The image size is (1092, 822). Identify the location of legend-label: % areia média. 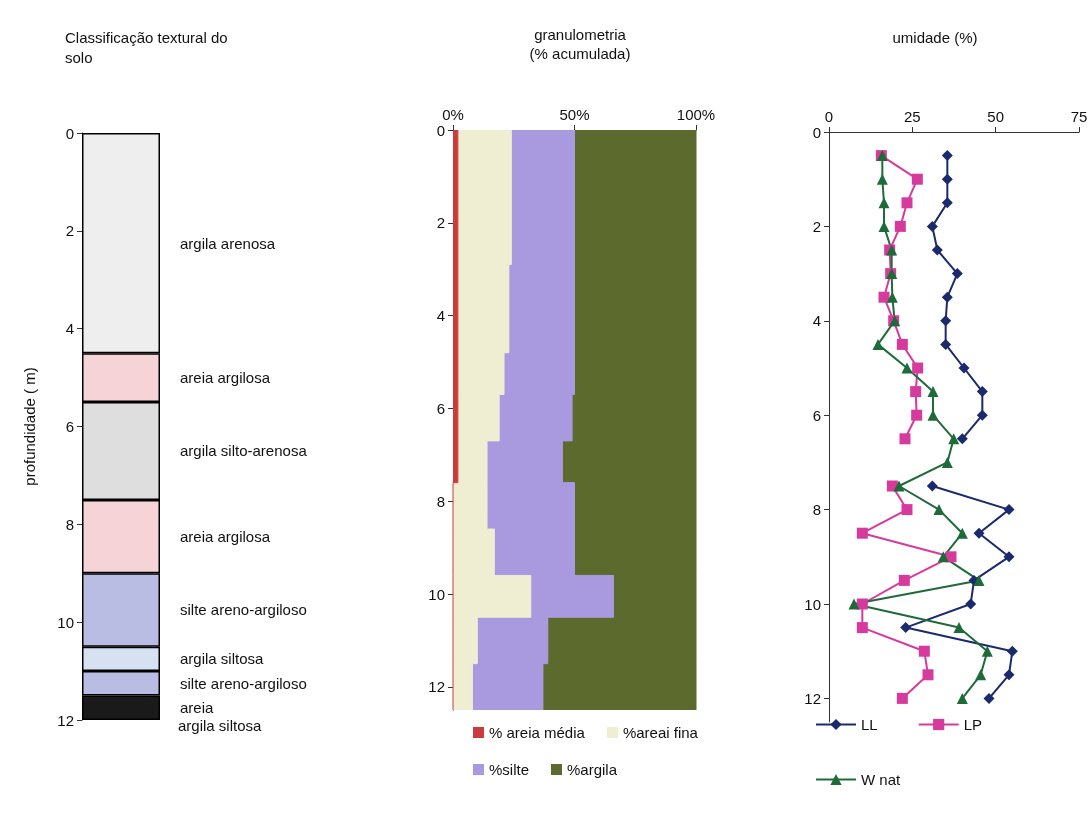
(537, 732).